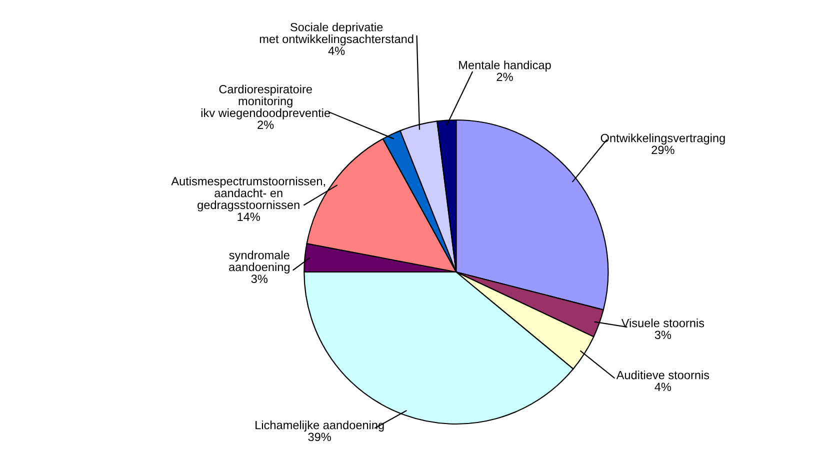 Image resolution: width=839 pixels, height=450 pixels. Describe the element at coordinates (248, 194) in the screenshot. I see `slice-label: Autismespectrumstoornissen, aandacht- en gedragsstoornissen` at that location.